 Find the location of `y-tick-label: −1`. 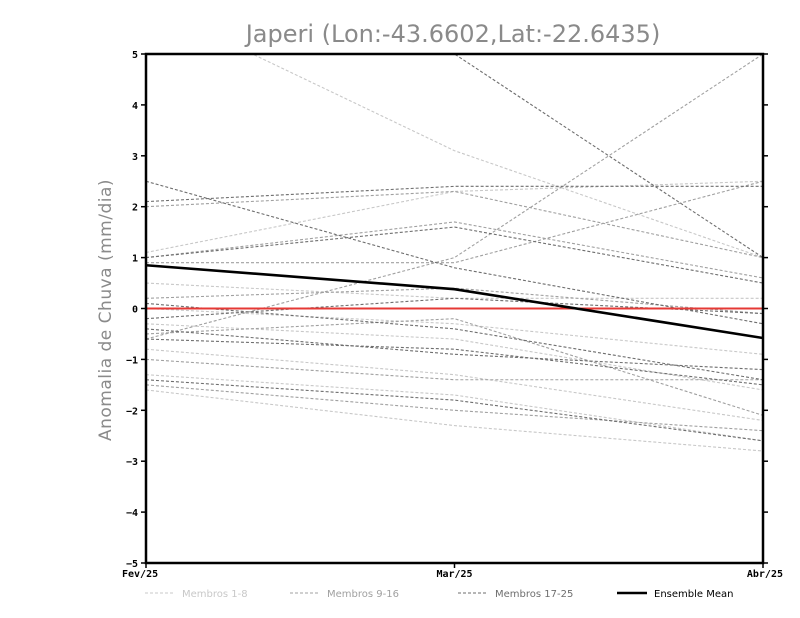

y-tick-label: −1 is located at coordinates (132, 360).